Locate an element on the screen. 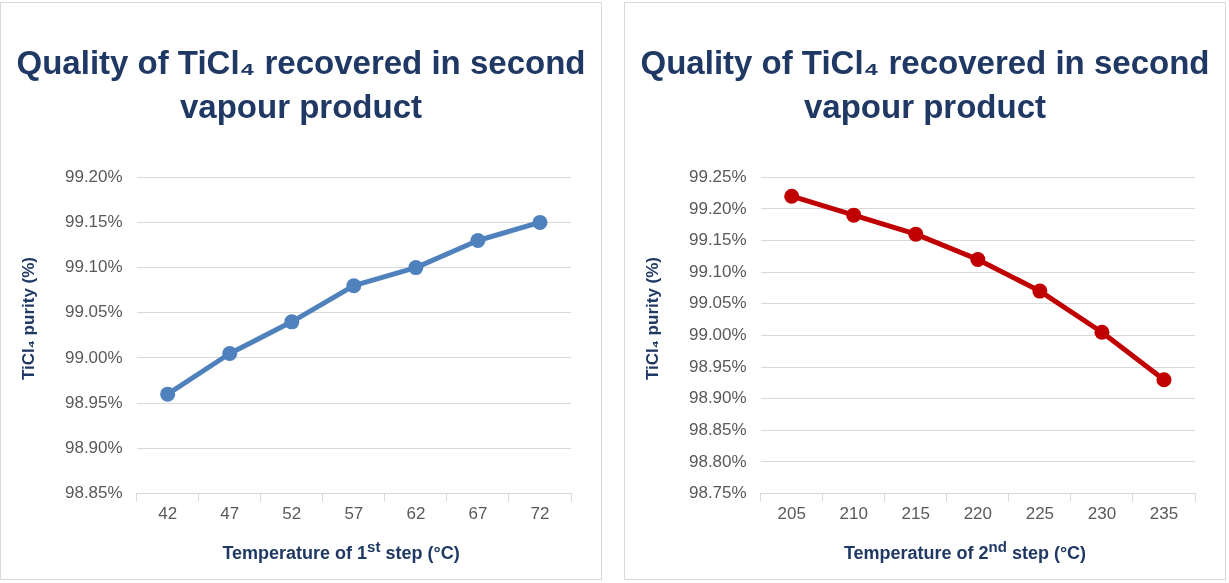 This screenshot has height=583, width=1229. x-tick-label: 67 is located at coordinates (478, 514).